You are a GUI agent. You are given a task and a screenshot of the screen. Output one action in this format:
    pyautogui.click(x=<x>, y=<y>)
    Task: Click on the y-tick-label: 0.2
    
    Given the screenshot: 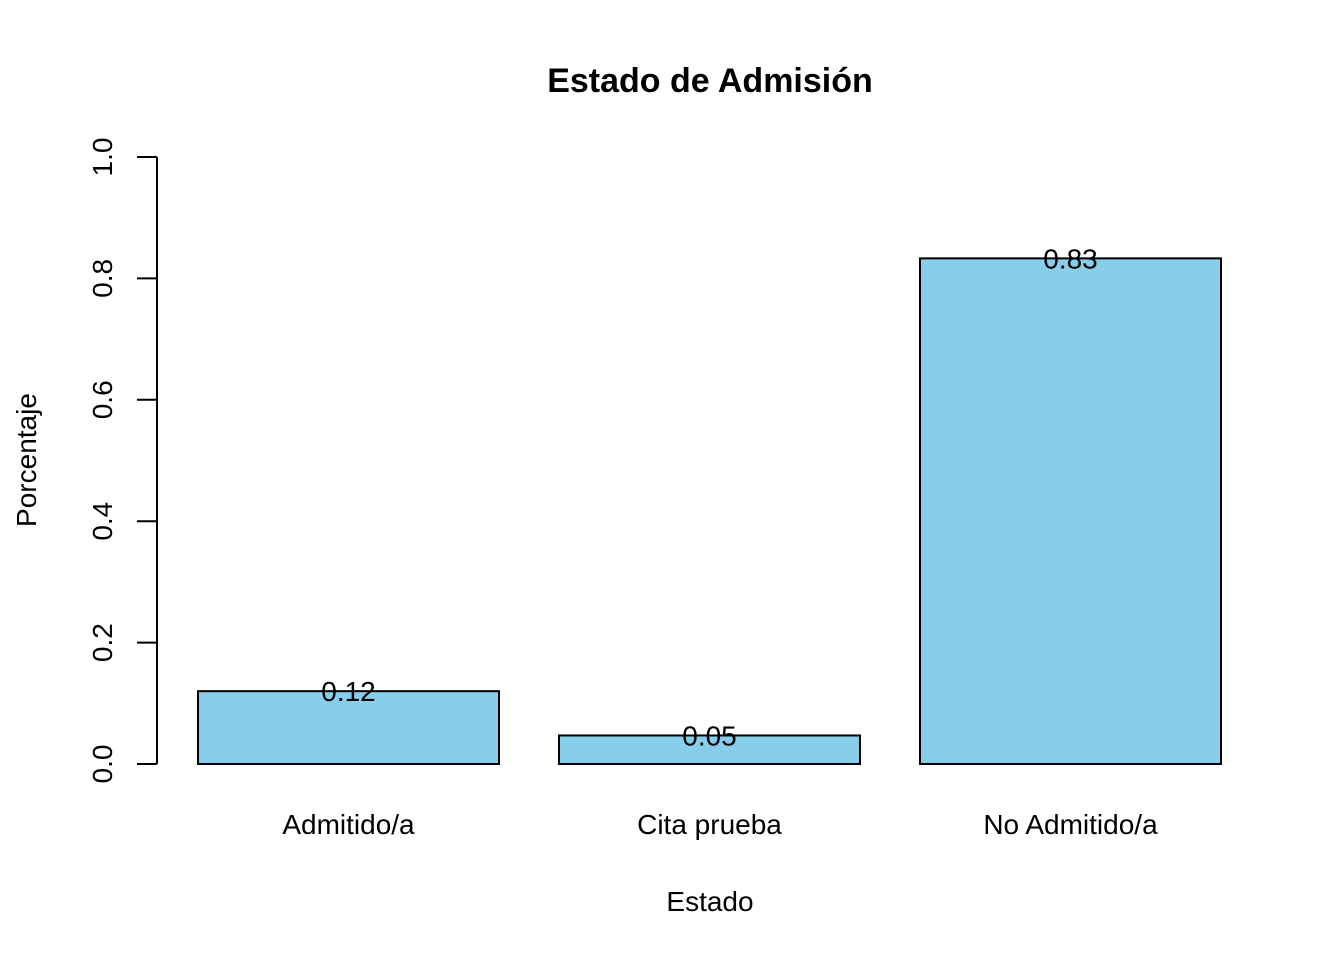 What is the action you would take?
    pyautogui.click(x=102, y=642)
    